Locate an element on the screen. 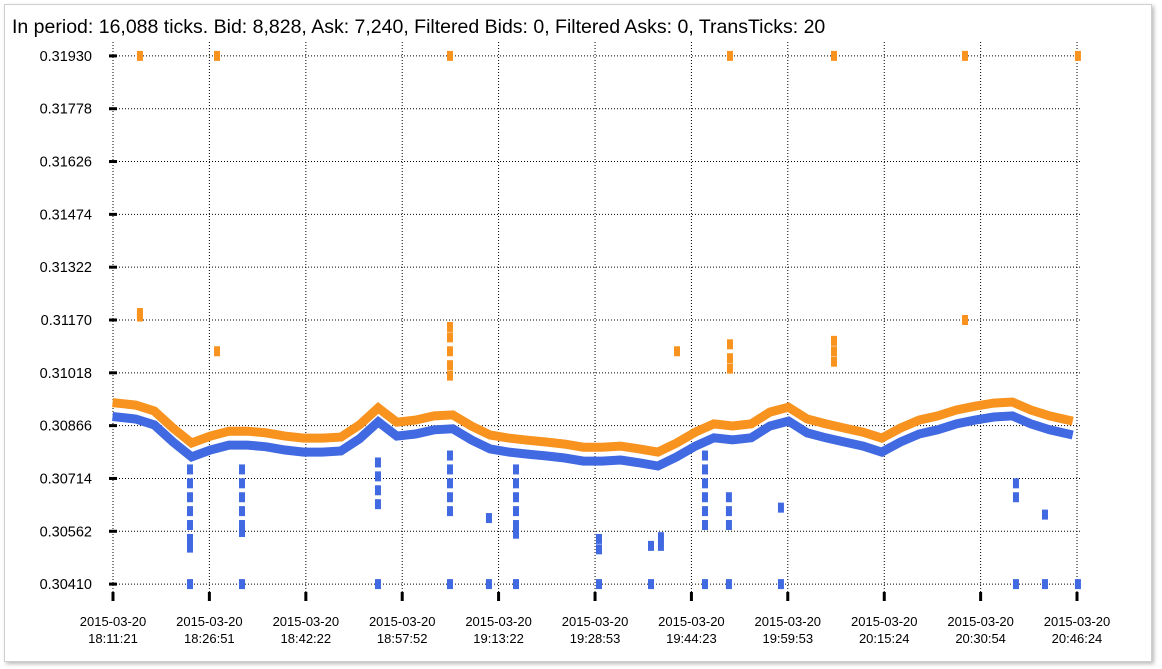 This screenshot has width=1162, height=669. x-tick-label: 2015-03-20 20:15:24 is located at coordinates (884, 630).